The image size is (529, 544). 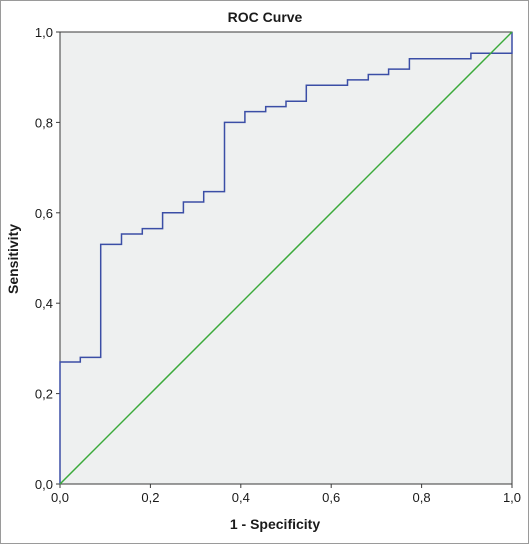 What do you see at coordinates (241, 497) in the screenshot?
I see `x-tick-label: 0,4` at bounding box center [241, 497].